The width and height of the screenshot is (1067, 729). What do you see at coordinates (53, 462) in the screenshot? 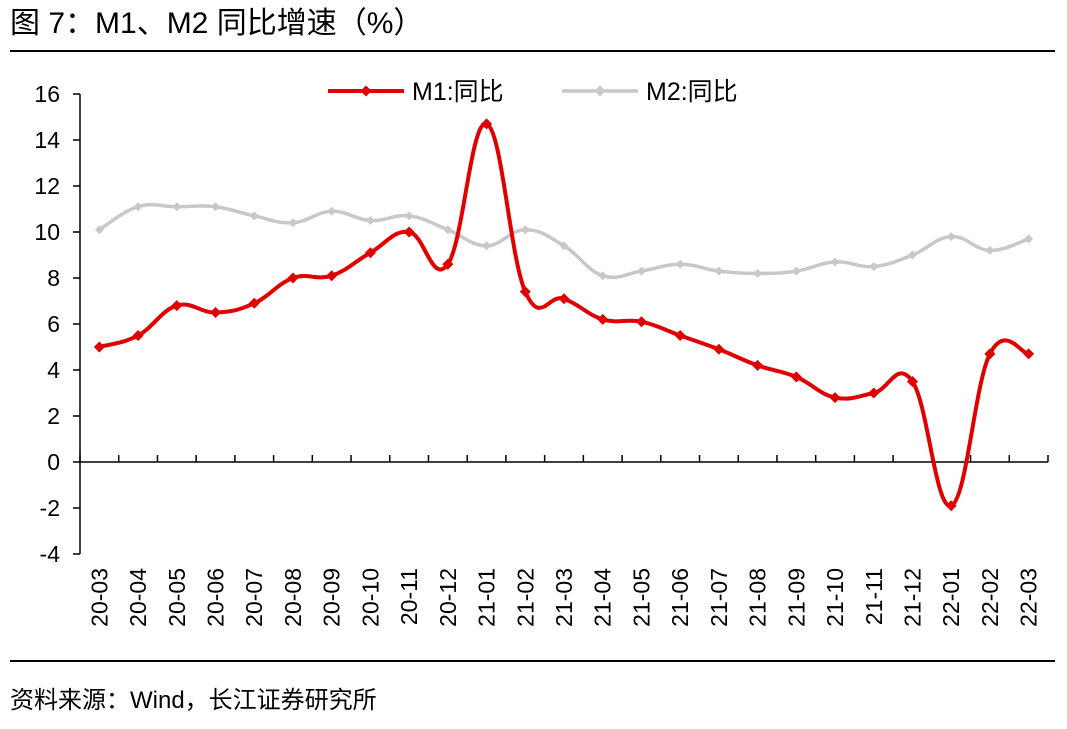
I see `y-tick-label: 0` at bounding box center [53, 462].